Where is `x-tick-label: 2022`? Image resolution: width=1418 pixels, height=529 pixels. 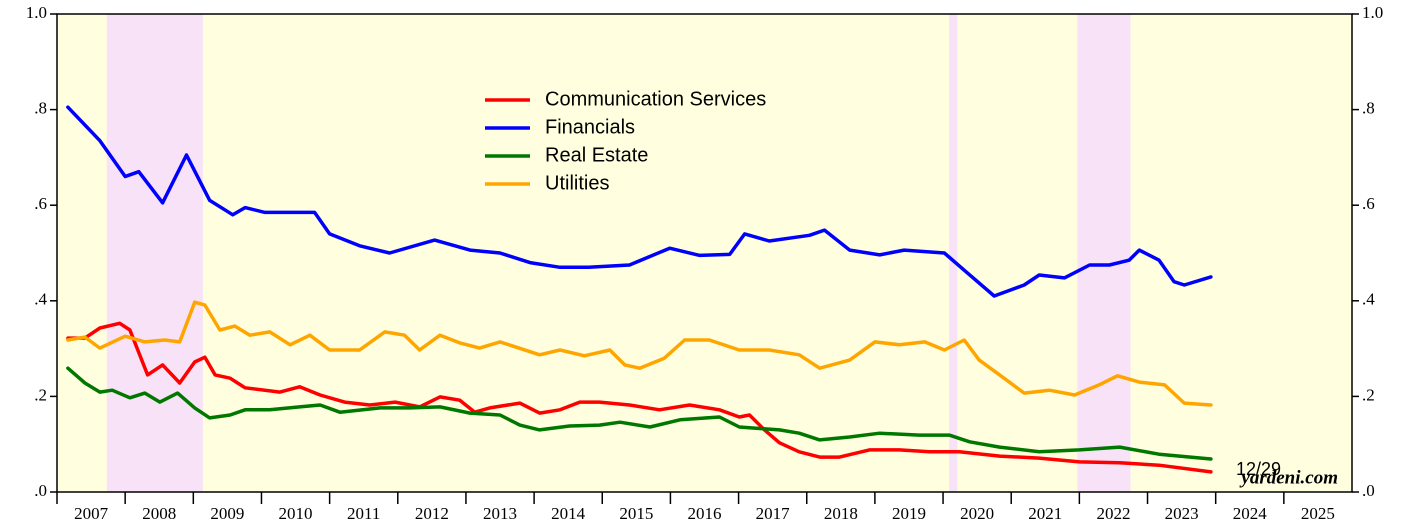 x-tick-label: 2022 is located at coordinates (1113, 513).